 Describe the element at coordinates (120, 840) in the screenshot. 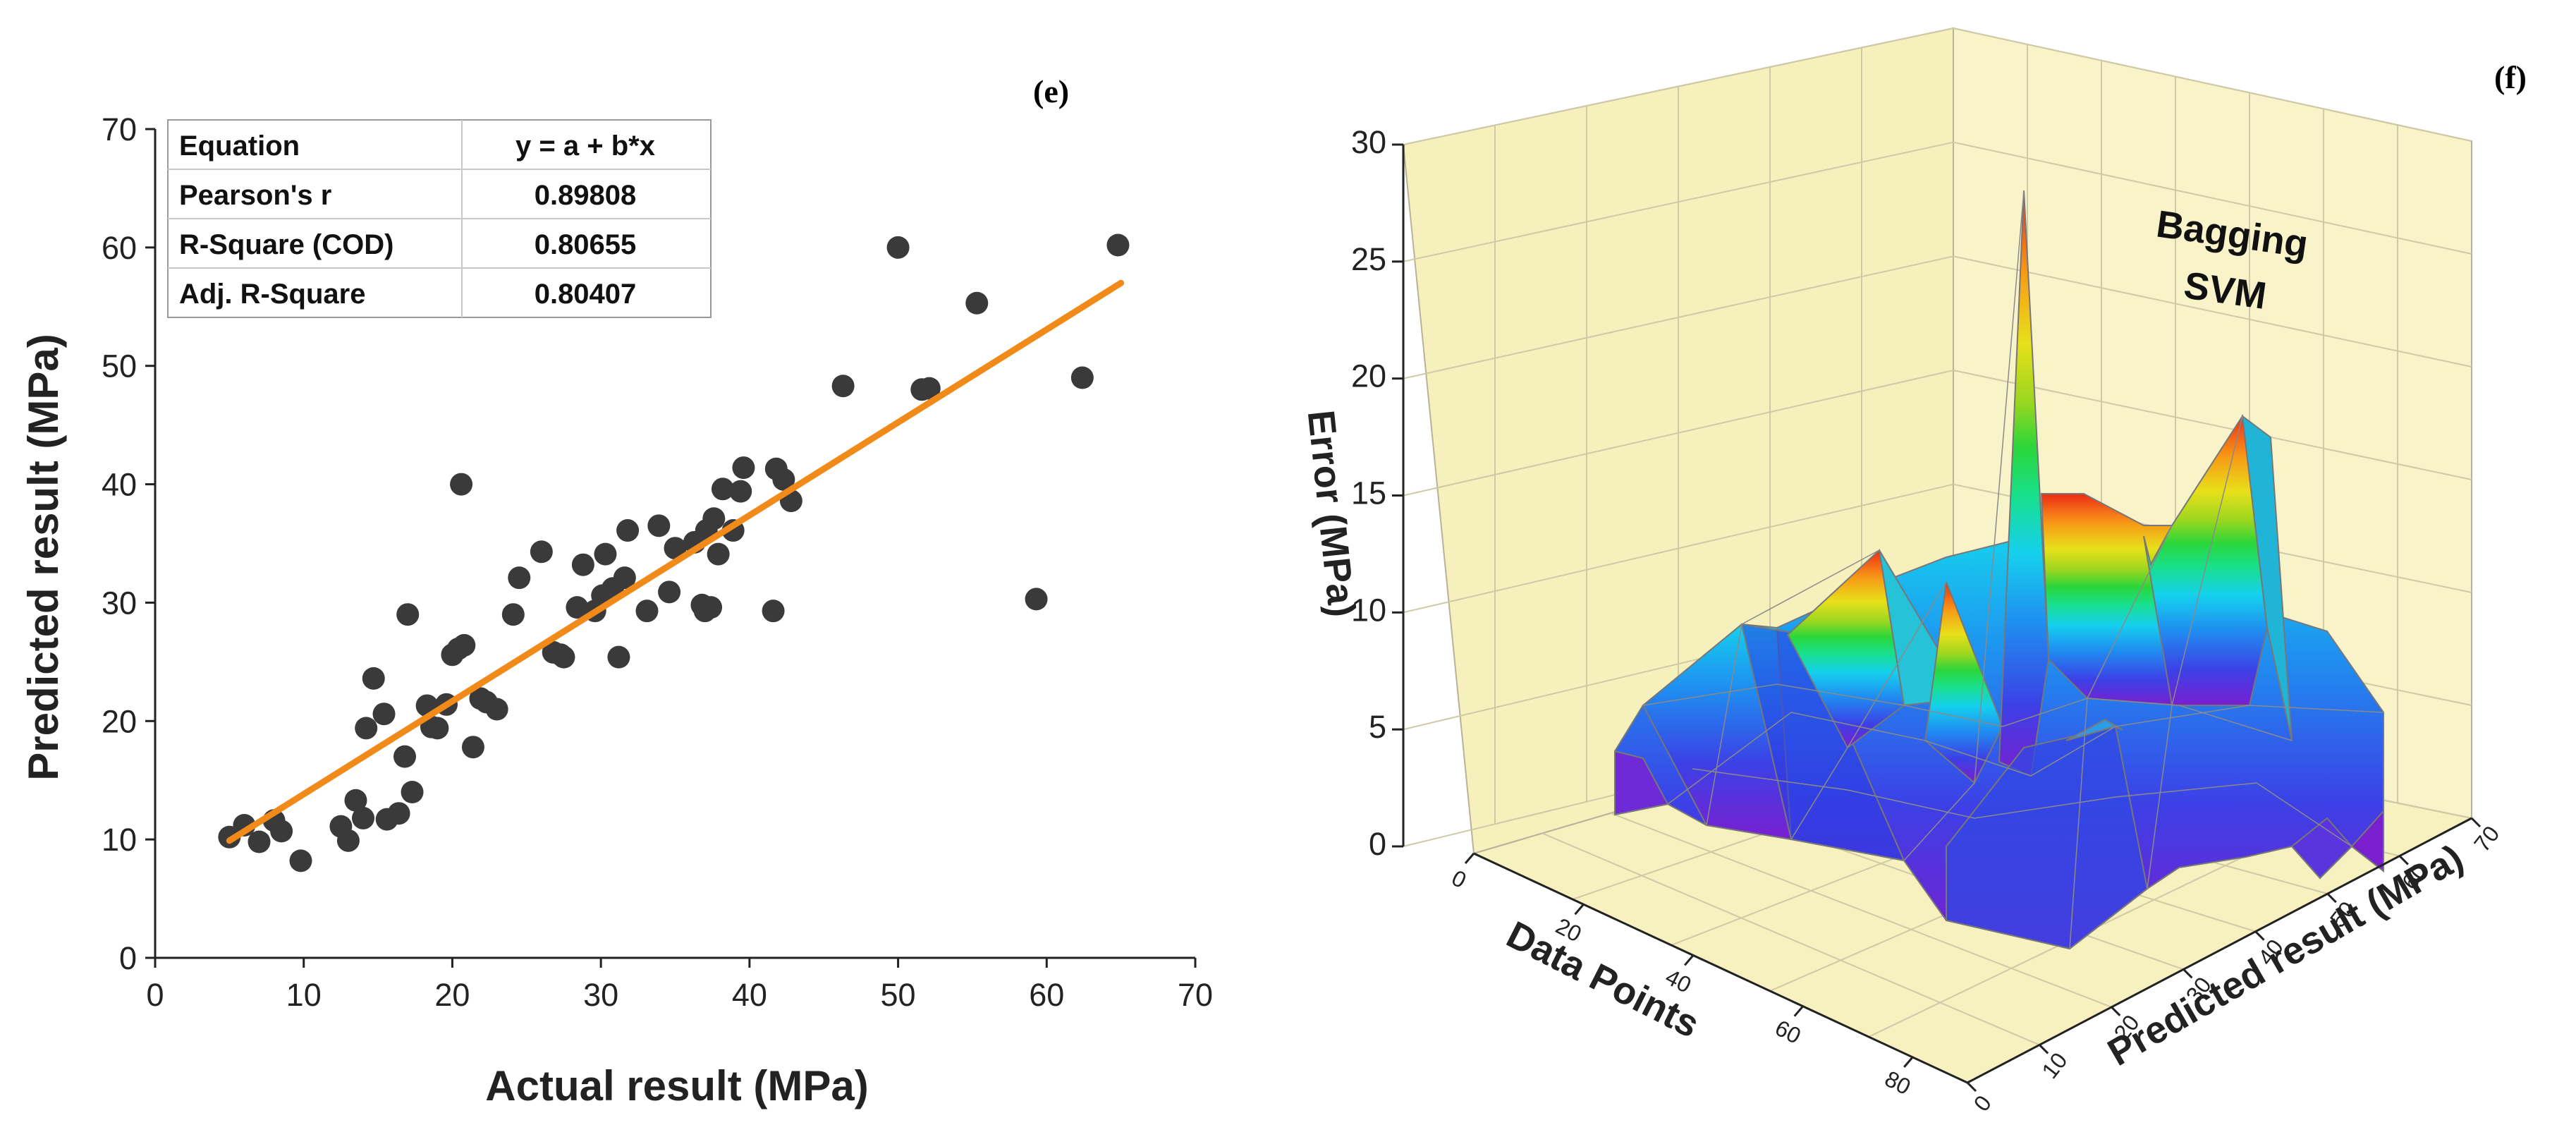

I see `y-tick-label: 10` at that location.